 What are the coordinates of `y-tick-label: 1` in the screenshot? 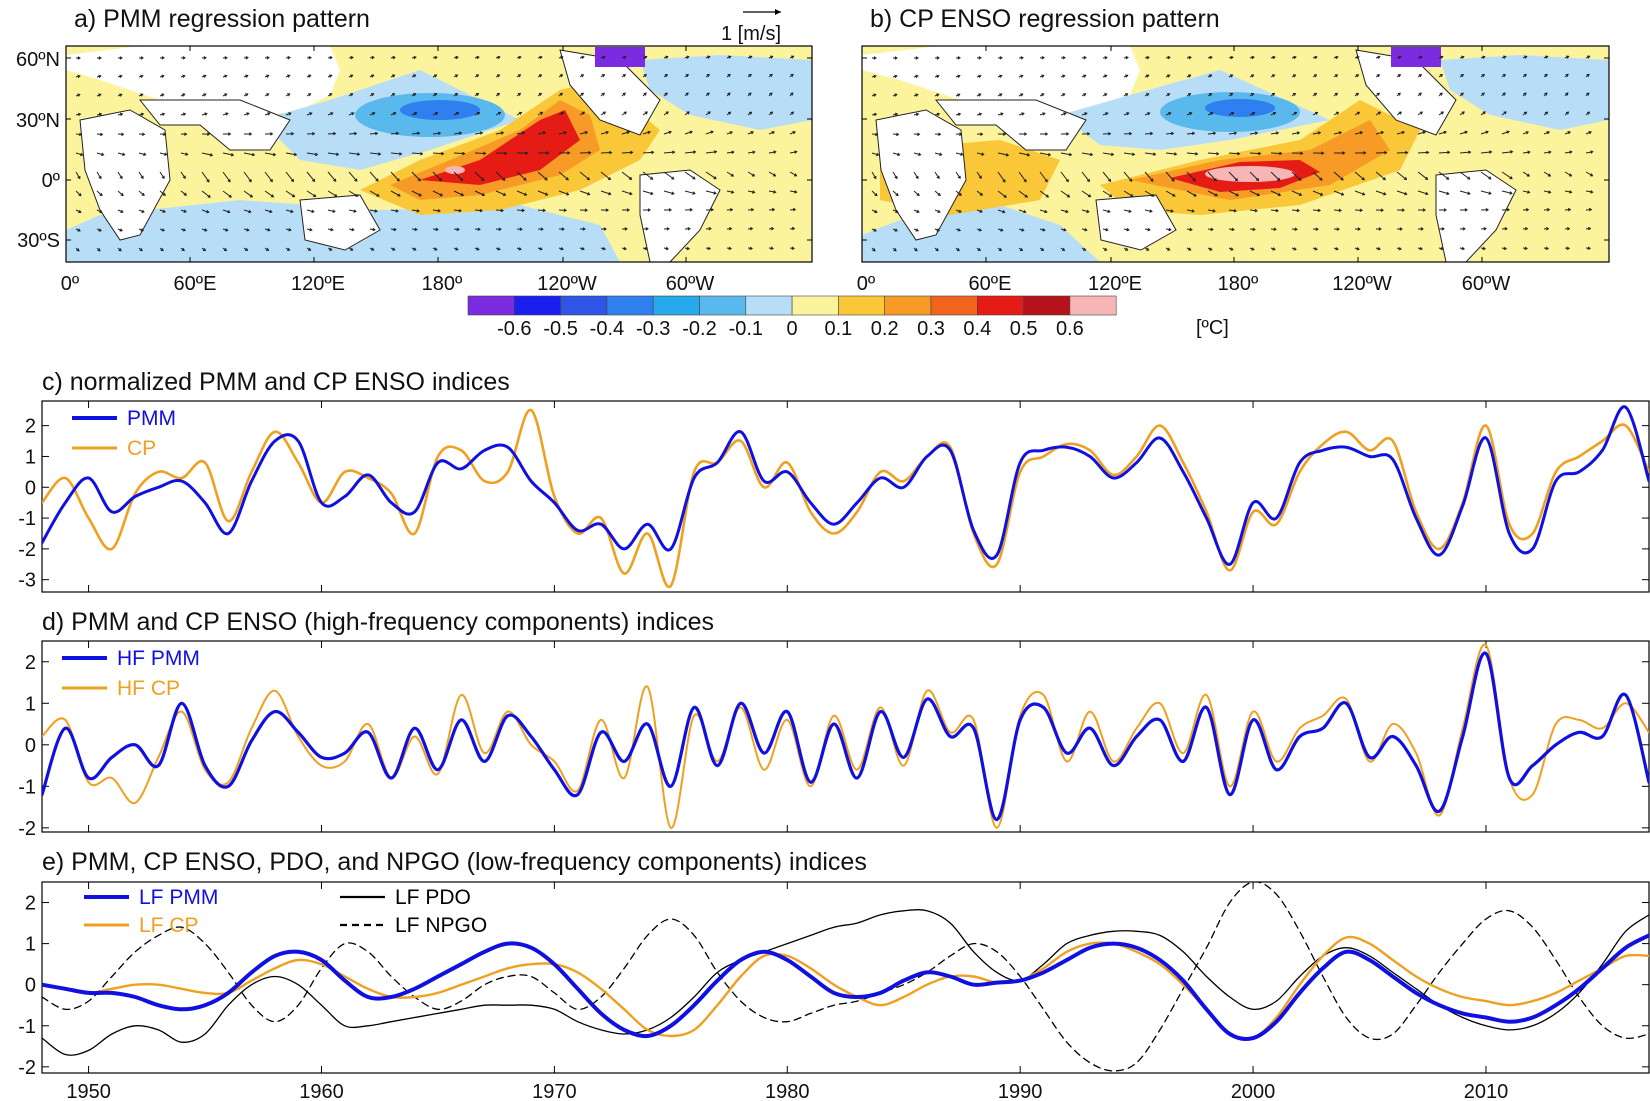 It's located at (30, 704).